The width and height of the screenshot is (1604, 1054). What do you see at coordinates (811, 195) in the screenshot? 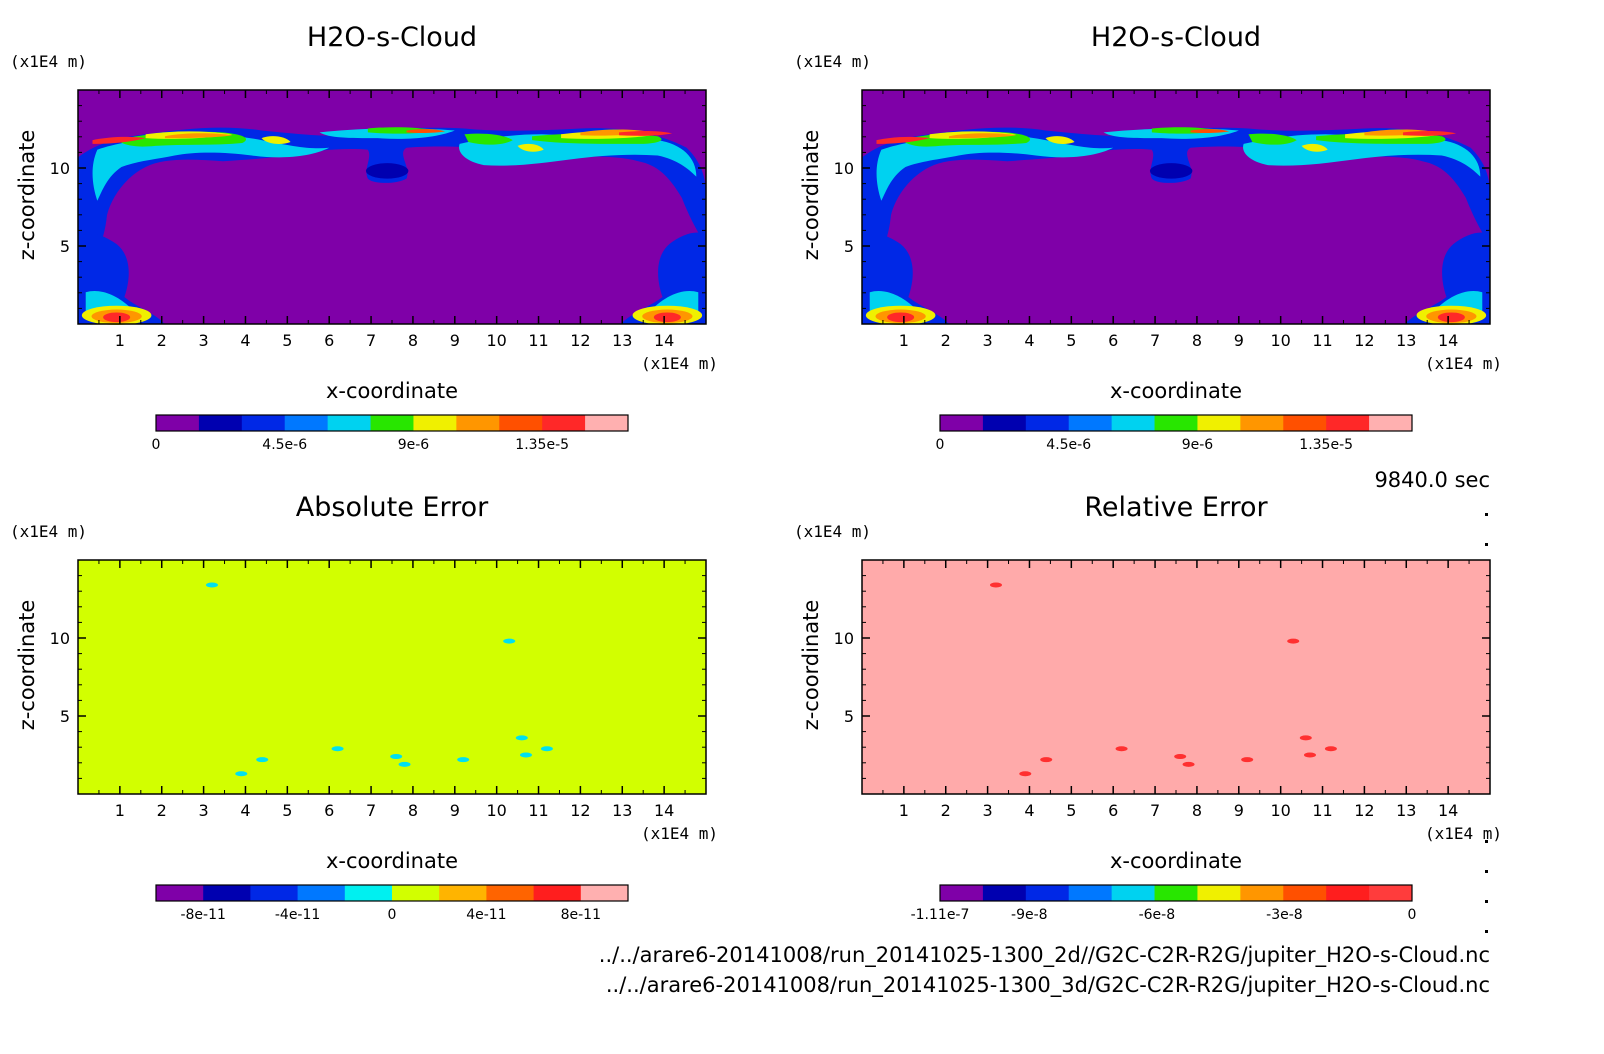
I see `y-axis-label: z-coordinate` at bounding box center [811, 195].